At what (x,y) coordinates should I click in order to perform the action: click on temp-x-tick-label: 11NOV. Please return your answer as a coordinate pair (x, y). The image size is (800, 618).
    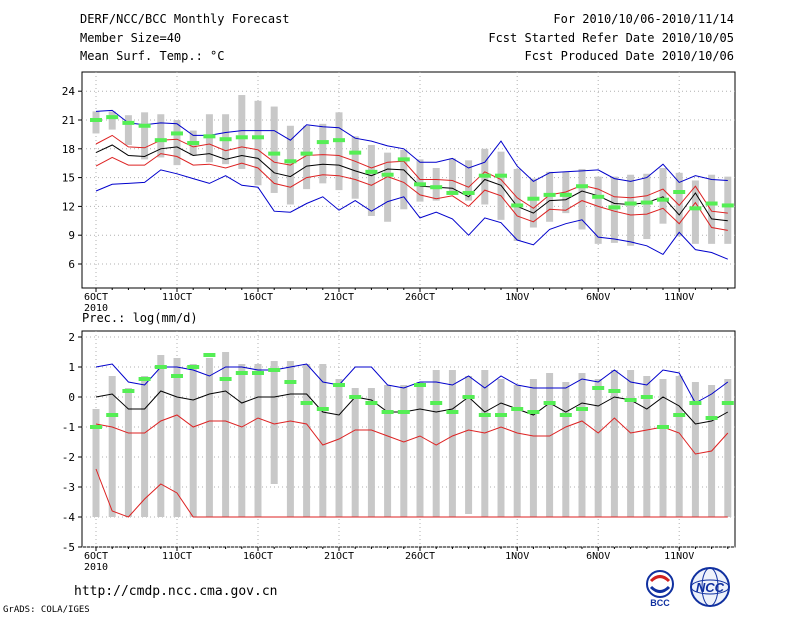
    Looking at the image, I should click on (679, 297).